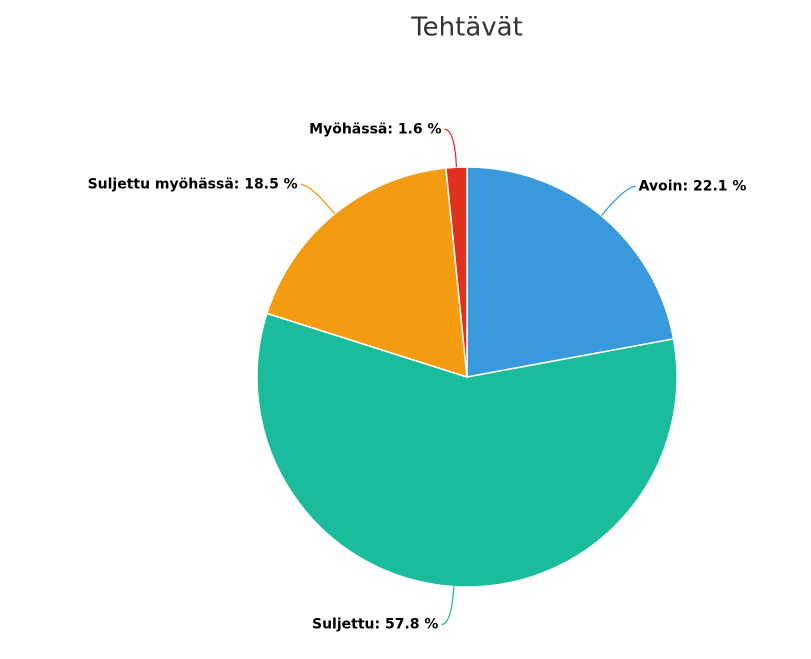 The width and height of the screenshot is (811, 659). Describe the element at coordinates (193, 184) in the screenshot. I see `data-label: Suljettu myöhässä: 18.5 %` at that location.